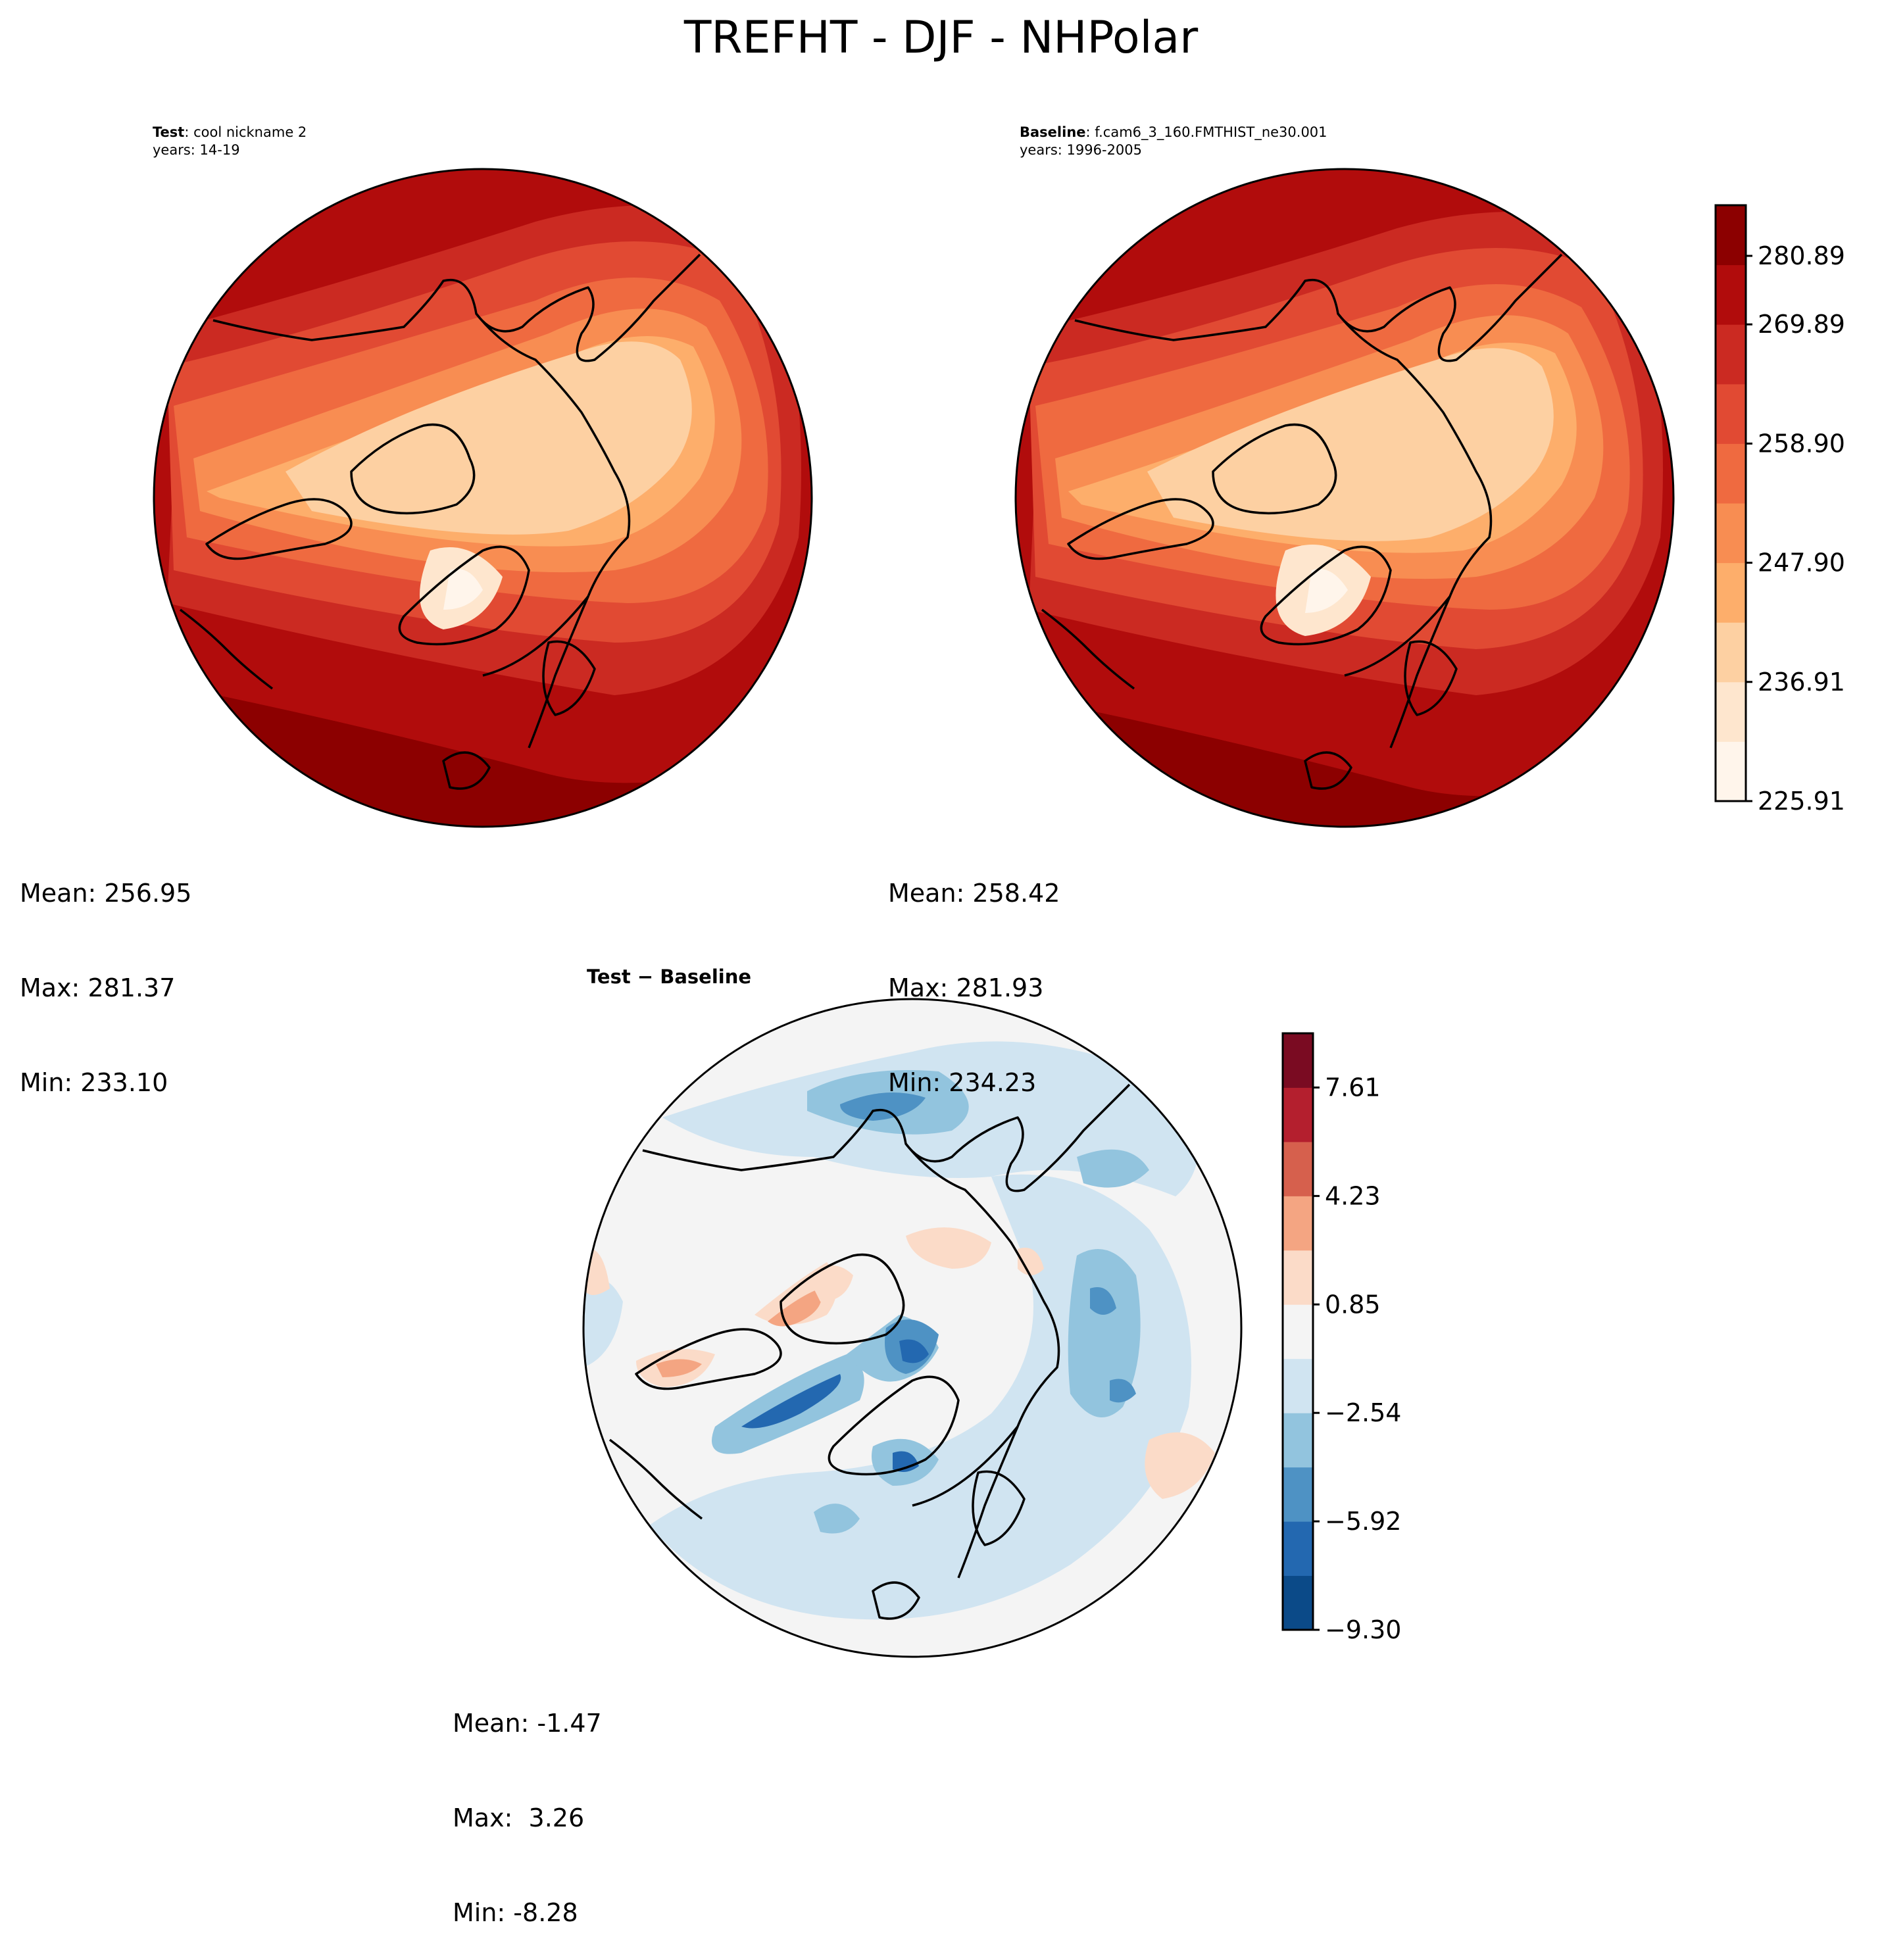 The height and width of the screenshot is (1960, 1882). I want to click on cbar-diff-tick-label: −2.54, so click(1363, 1412).